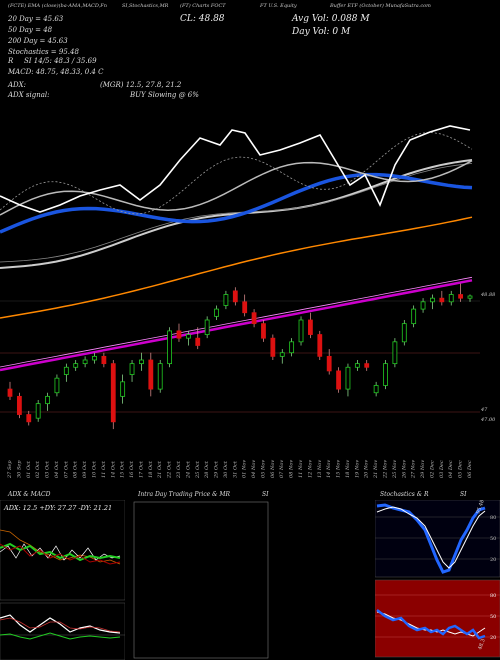 This screenshot has height=660, width=500. I want to click on r-tick-80: 80, so click(493, 596).